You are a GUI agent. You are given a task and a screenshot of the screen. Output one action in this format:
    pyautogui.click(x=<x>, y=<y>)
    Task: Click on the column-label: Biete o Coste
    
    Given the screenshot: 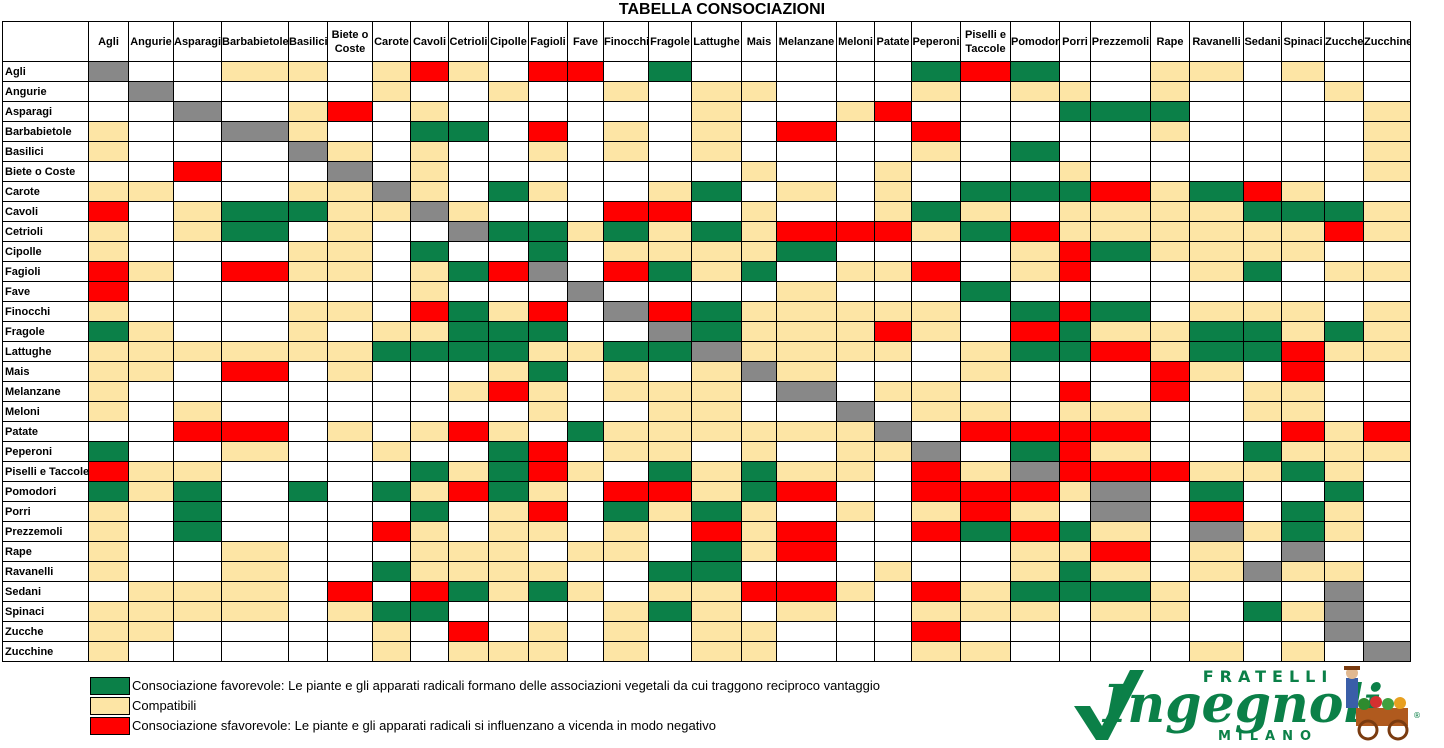 What is the action you would take?
    pyautogui.click(x=350, y=41)
    